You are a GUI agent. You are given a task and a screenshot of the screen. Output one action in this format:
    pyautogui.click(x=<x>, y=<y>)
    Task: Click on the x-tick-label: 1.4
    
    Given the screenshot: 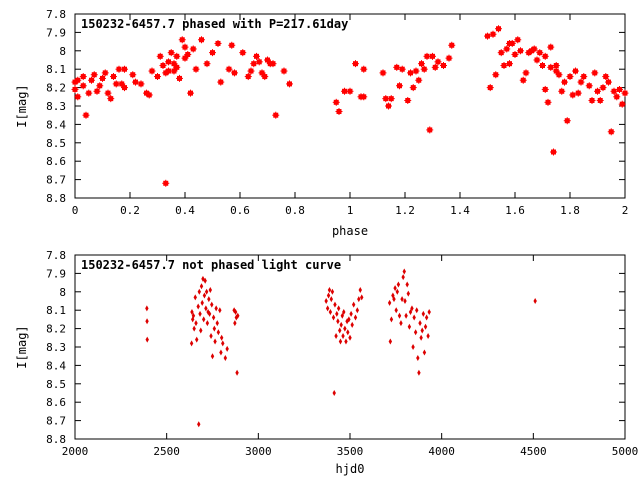 What is the action you would take?
    pyautogui.click(x=460, y=210)
    